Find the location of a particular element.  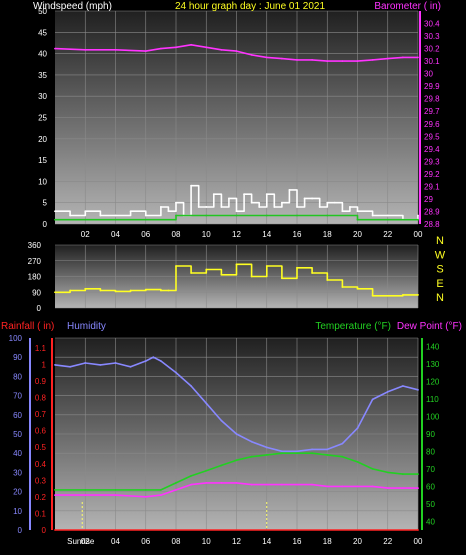

windspeed-line is located at coordinates (237, 202).